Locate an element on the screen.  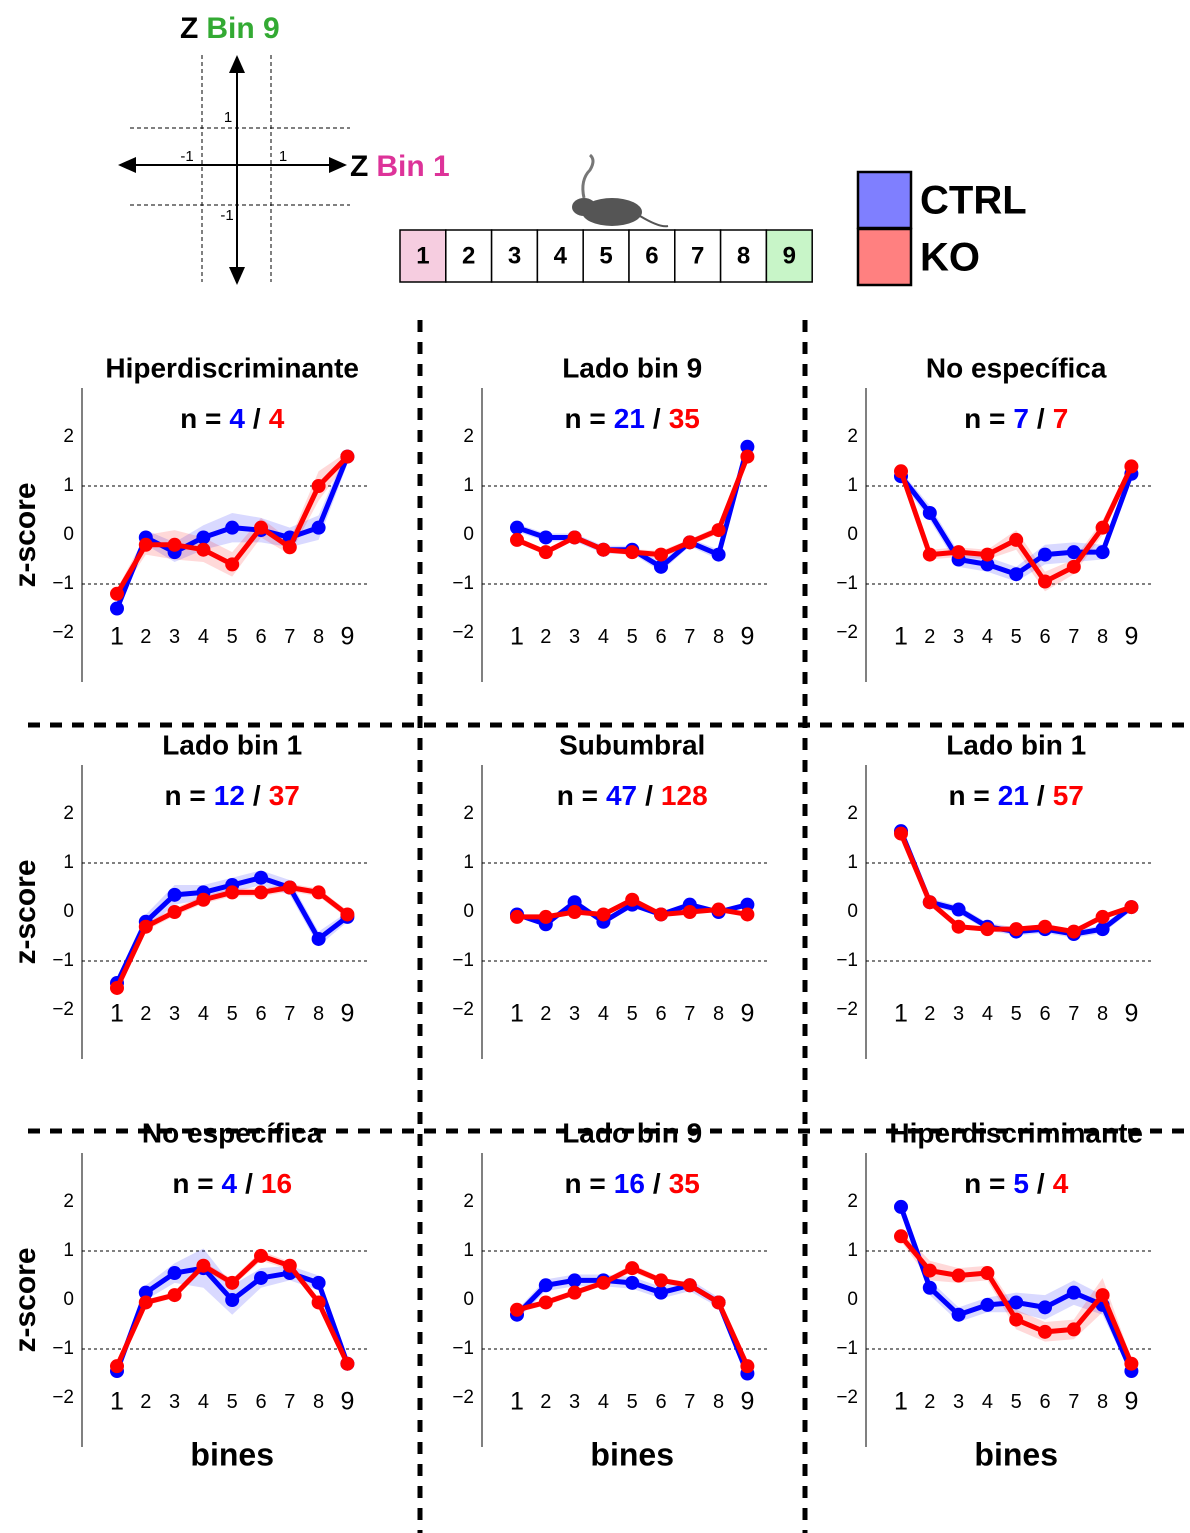
track-label: 3 is located at coordinates (514, 255).